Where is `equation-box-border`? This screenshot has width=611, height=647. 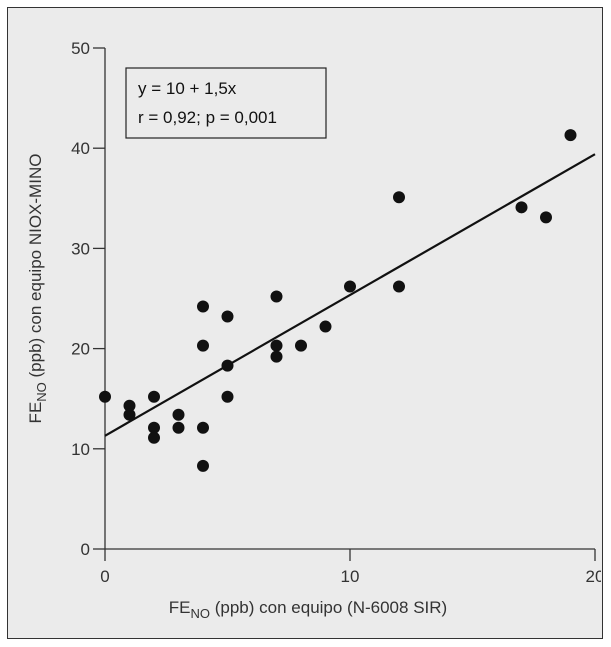 equation-box-border is located at coordinates (226, 103).